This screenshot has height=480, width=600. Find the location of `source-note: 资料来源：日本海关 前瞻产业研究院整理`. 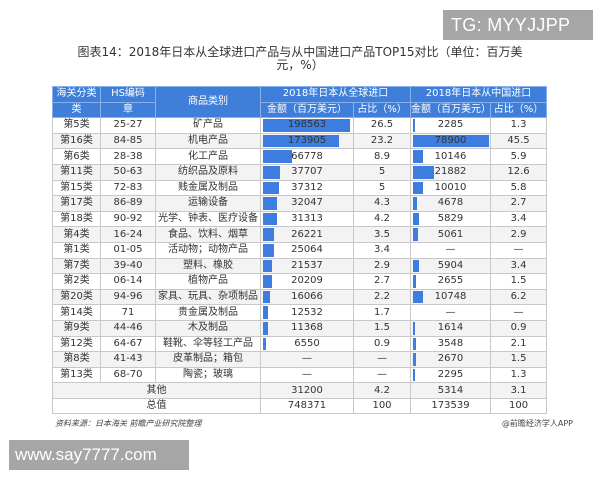

source-note: 资料来源：日本海关 前瞻产业研究院整理 is located at coordinates (128, 423).